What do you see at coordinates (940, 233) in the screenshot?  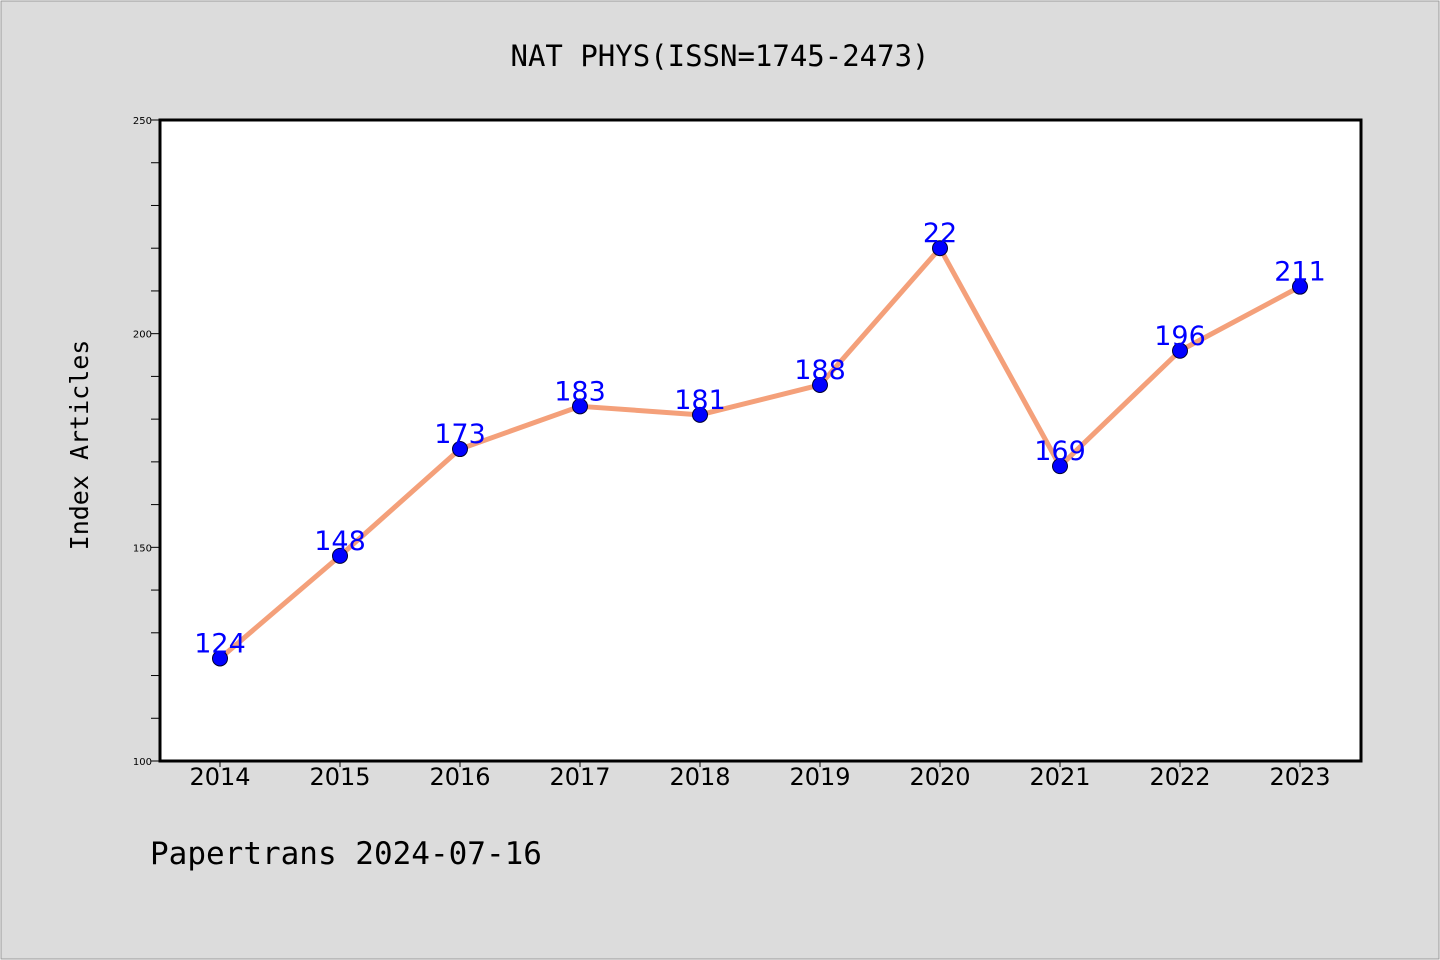 I see `data-label: 22` at bounding box center [940, 233].